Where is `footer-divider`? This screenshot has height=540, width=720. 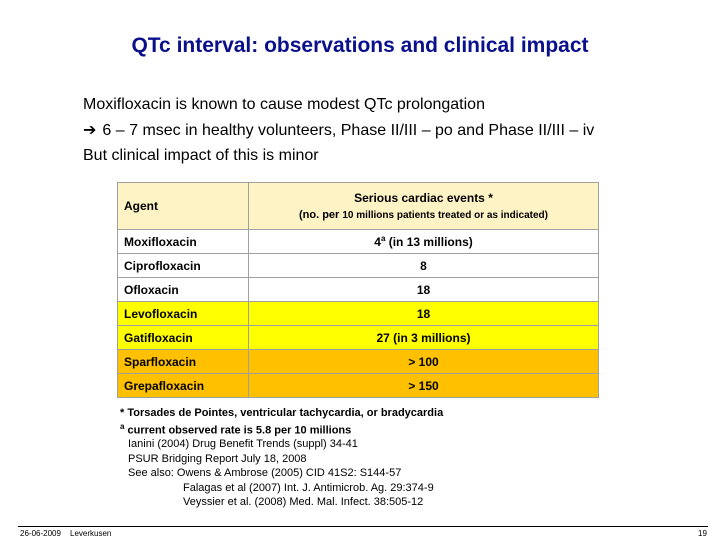
footer-divider is located at coordinates (363, 526).